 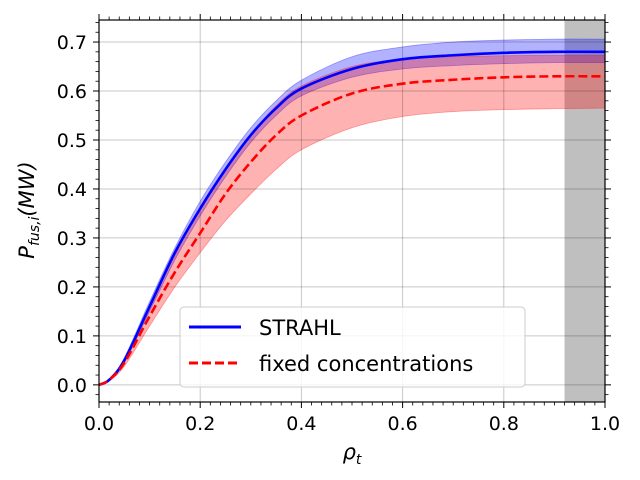 I want to click on y-tick-label-1: 0.1, so click(x=72, y=337).